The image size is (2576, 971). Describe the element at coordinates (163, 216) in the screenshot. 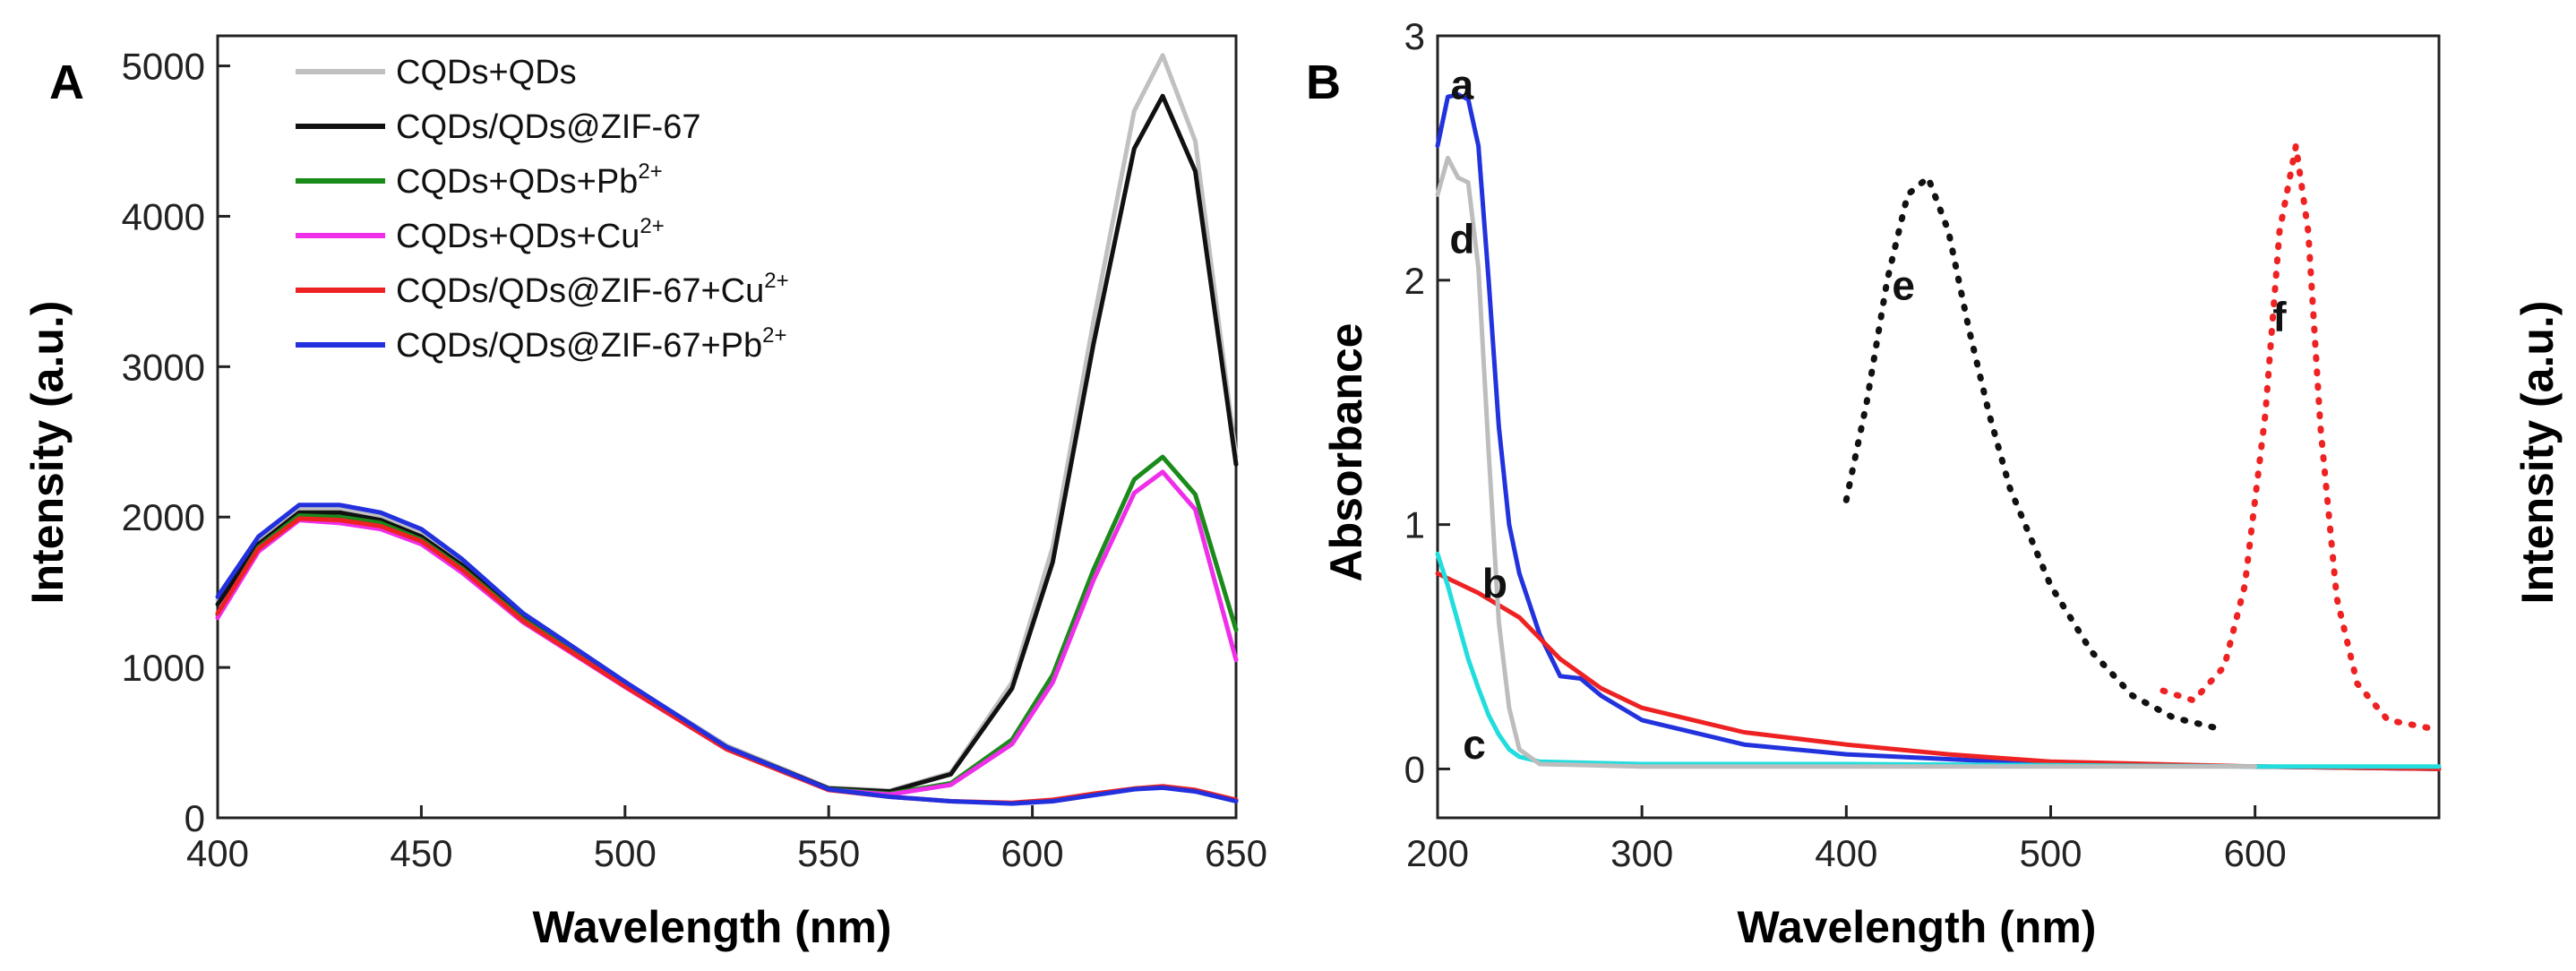

I see `y-tick-label: 4000` at that location.